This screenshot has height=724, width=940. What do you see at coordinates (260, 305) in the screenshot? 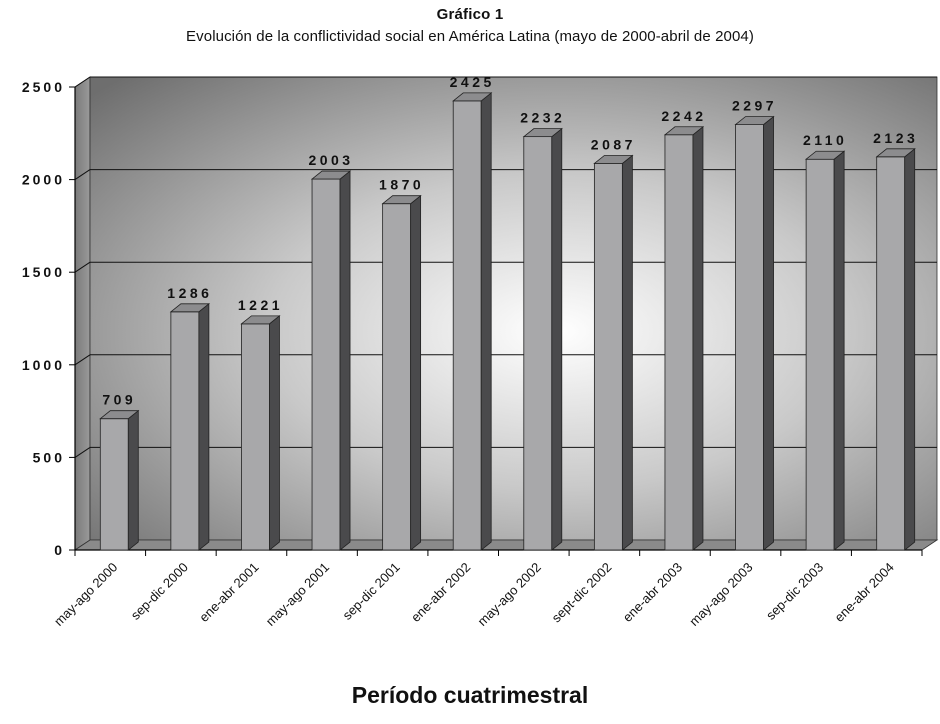
I see `data-label: 1221` at bounding box center [260, 305].